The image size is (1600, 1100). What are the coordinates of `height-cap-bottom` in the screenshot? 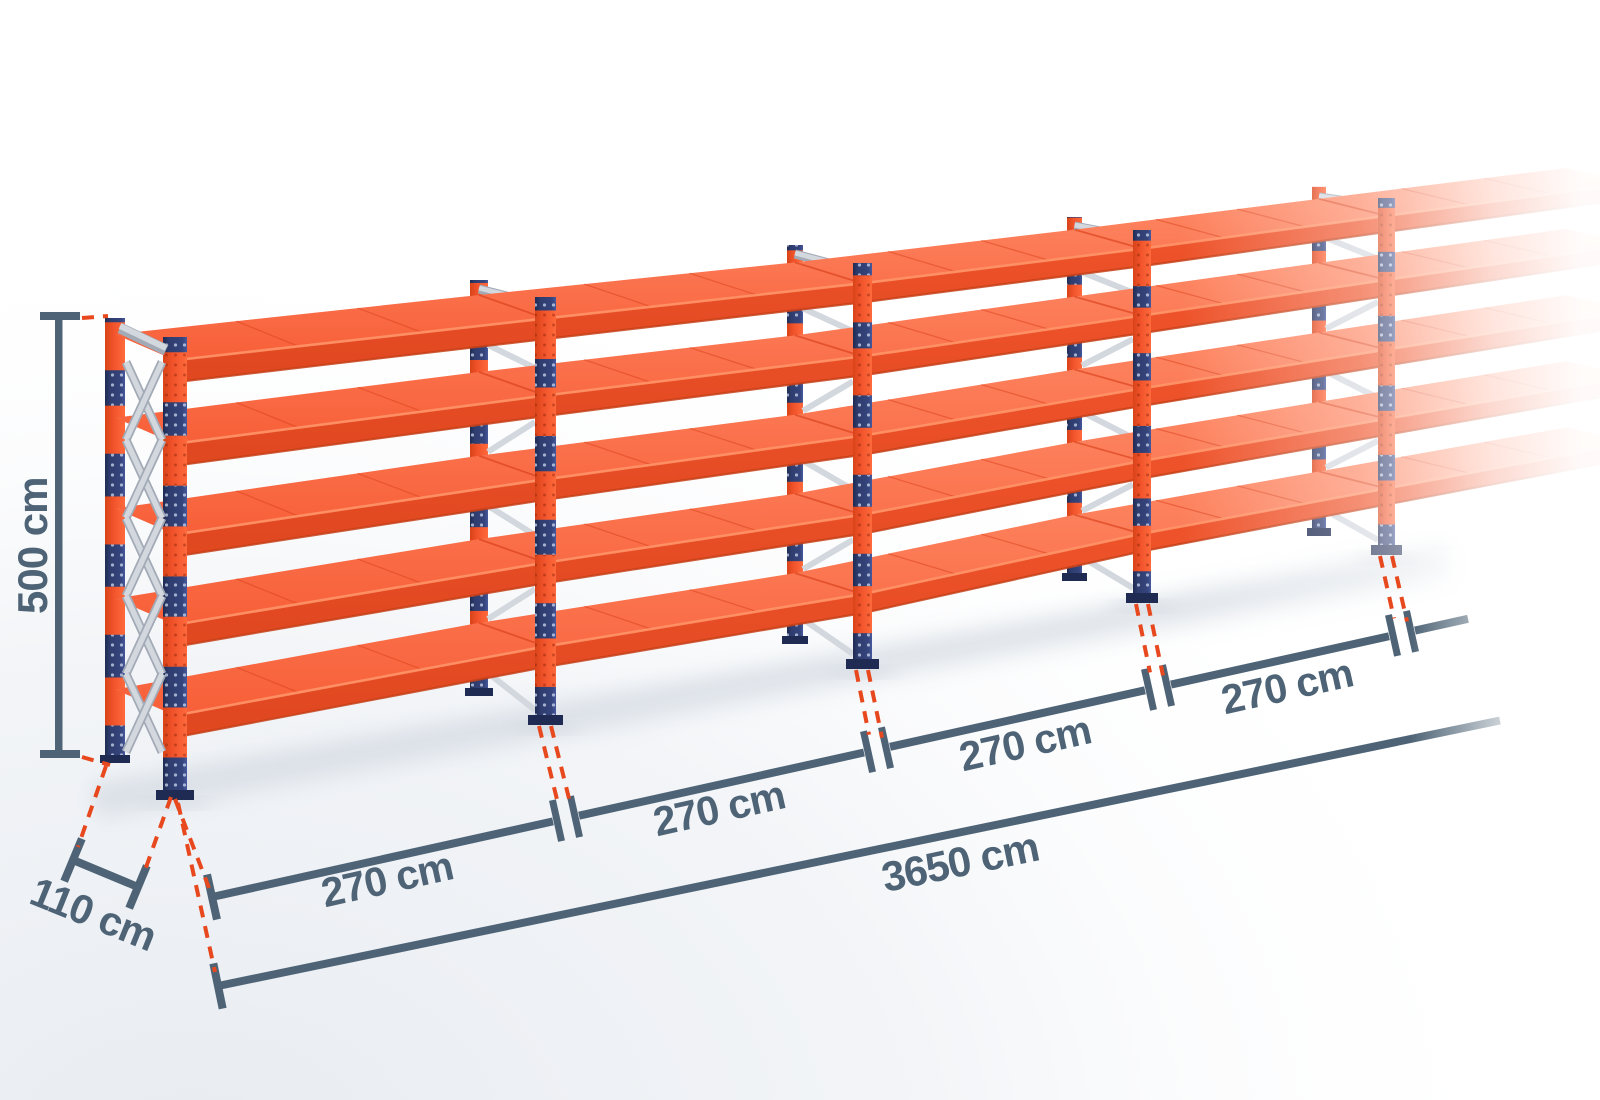 It's located at (60, 754).